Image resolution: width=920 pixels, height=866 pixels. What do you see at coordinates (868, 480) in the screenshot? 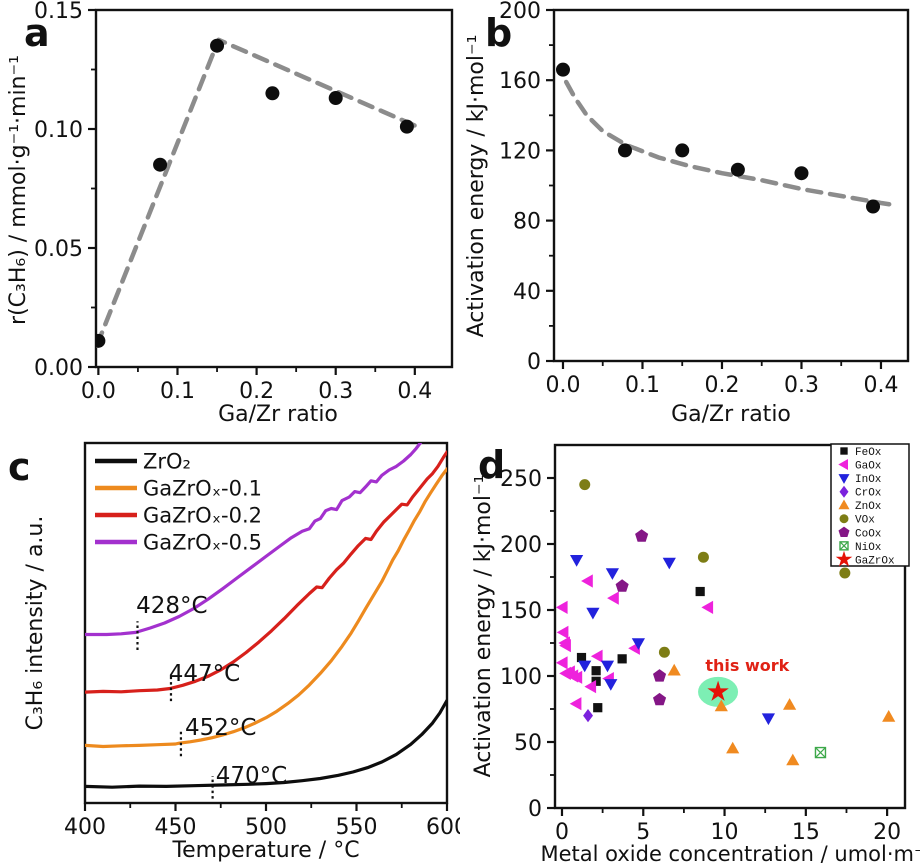
I see `legend-label: InOx` at bounding box center [868, 480].